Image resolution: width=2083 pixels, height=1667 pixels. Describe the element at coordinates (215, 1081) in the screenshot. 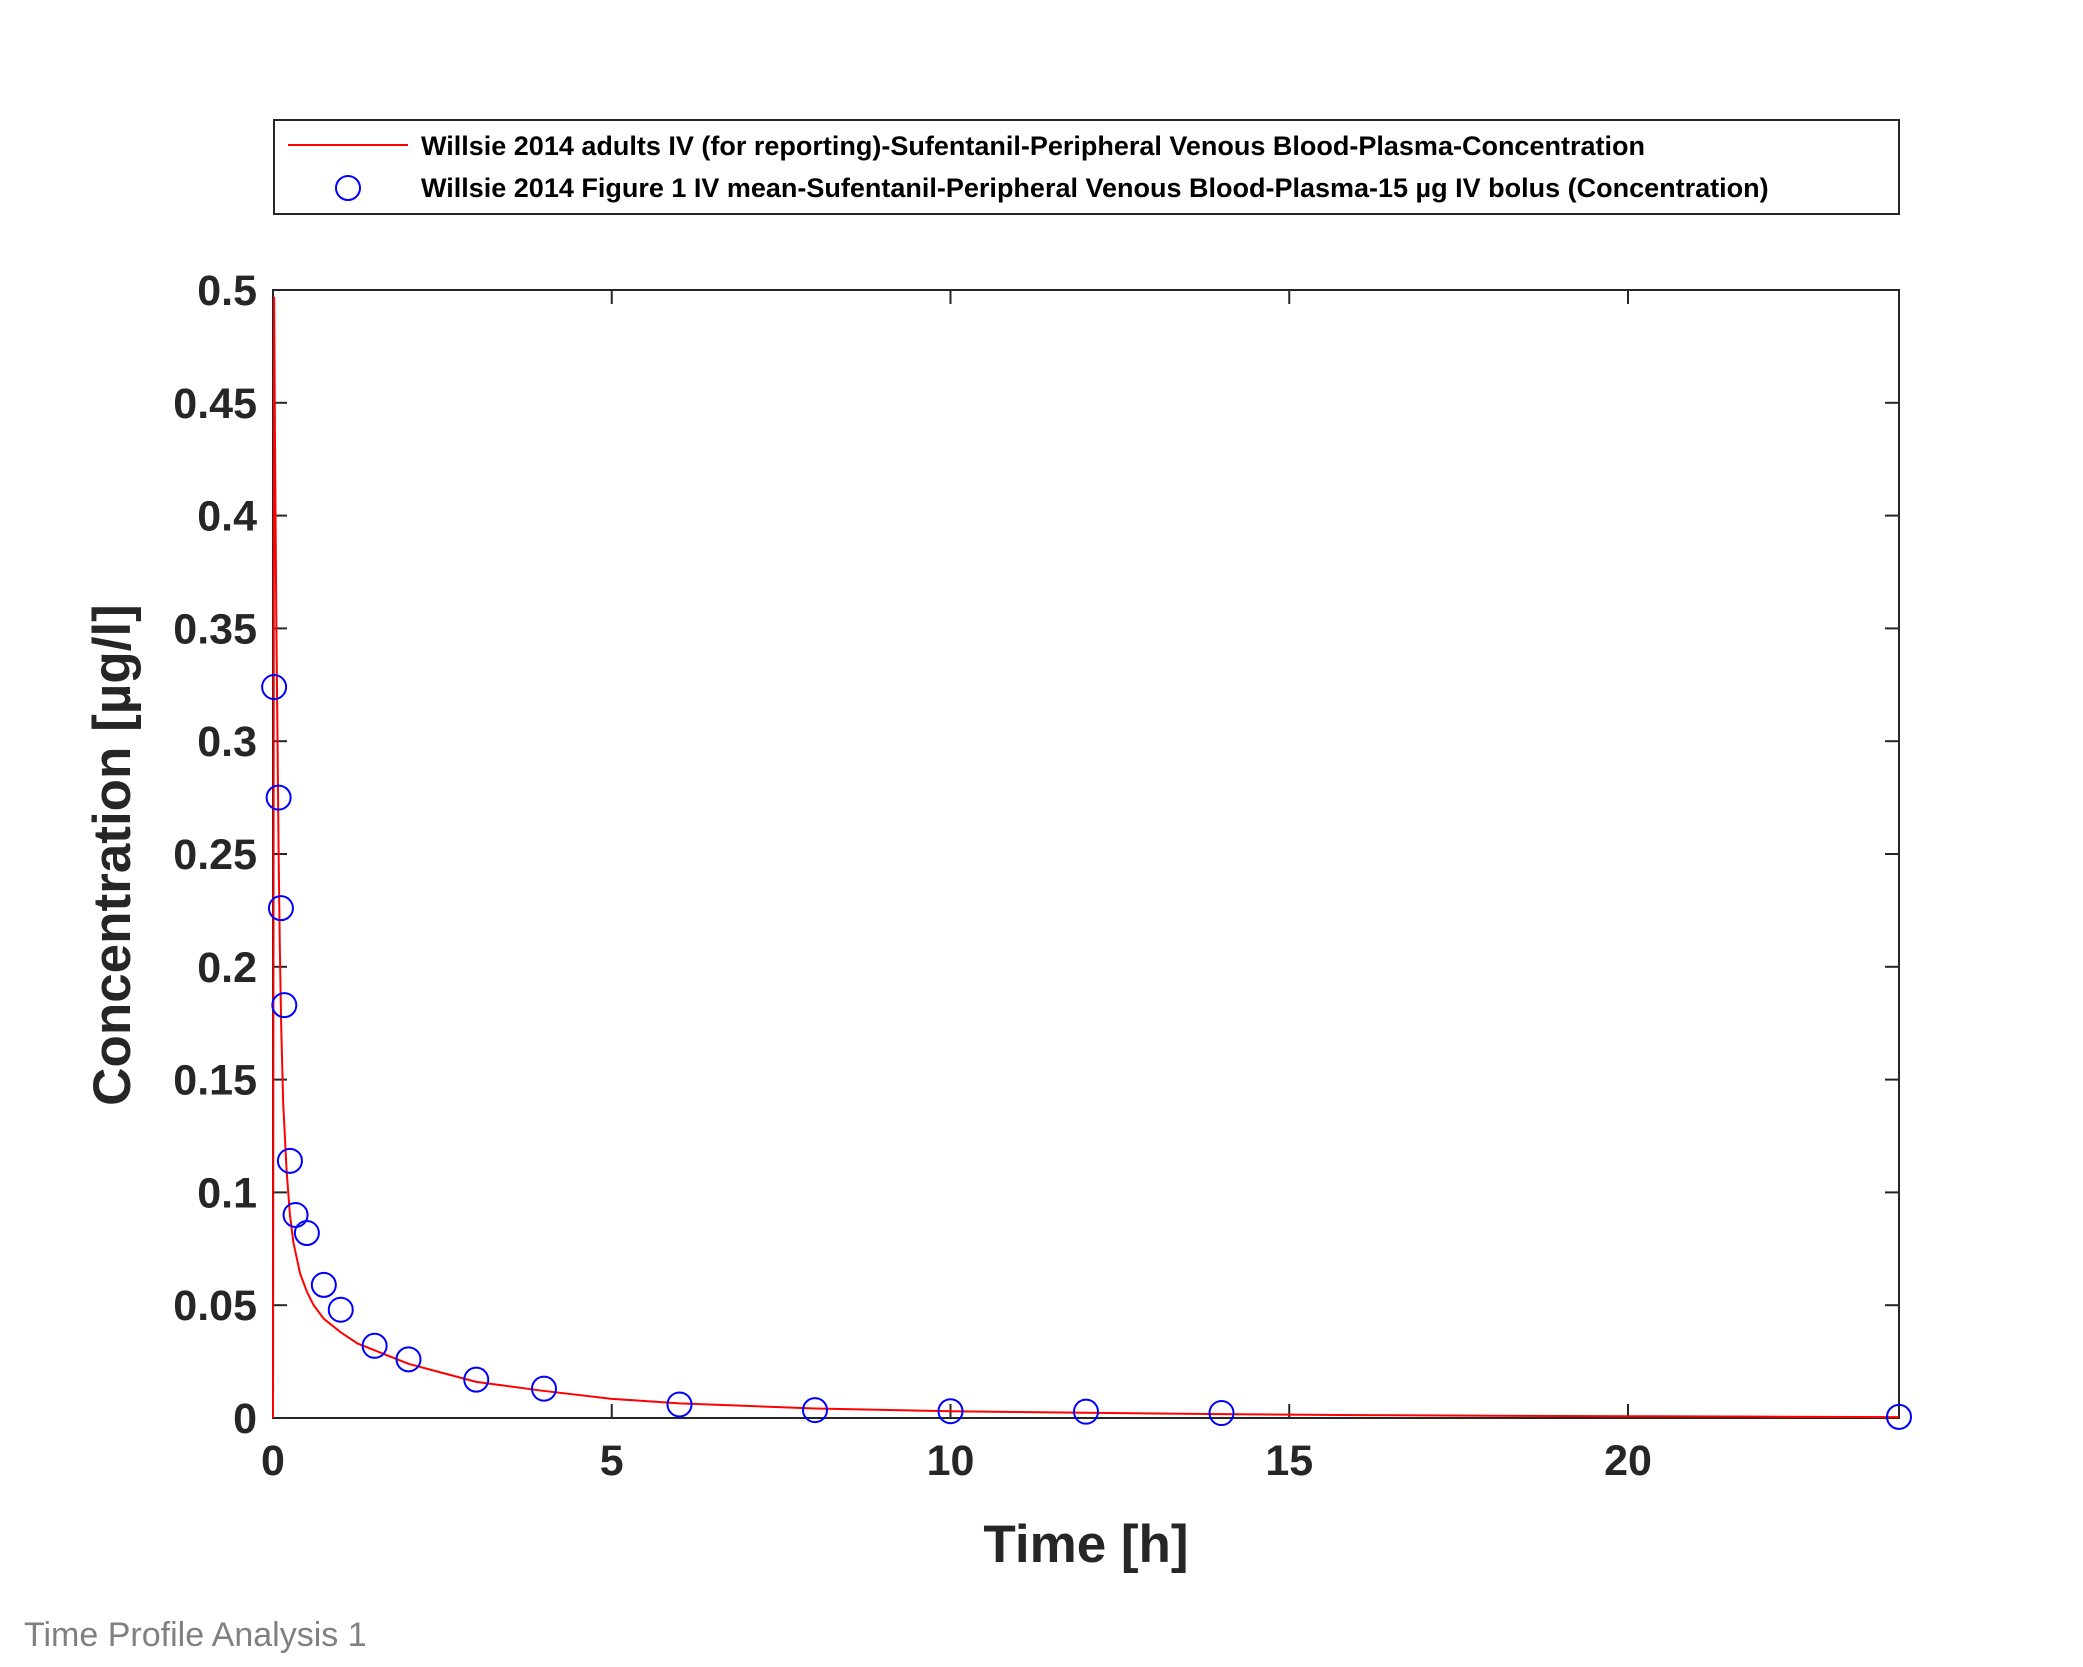

I see `y-tick-label: 0.15` at that location.